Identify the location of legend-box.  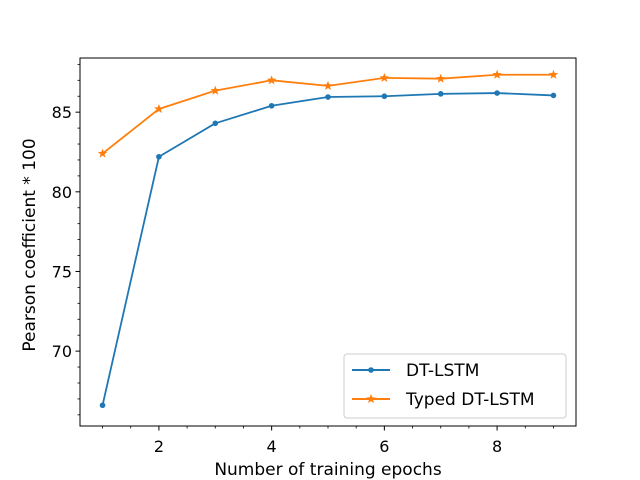
(455, 386).